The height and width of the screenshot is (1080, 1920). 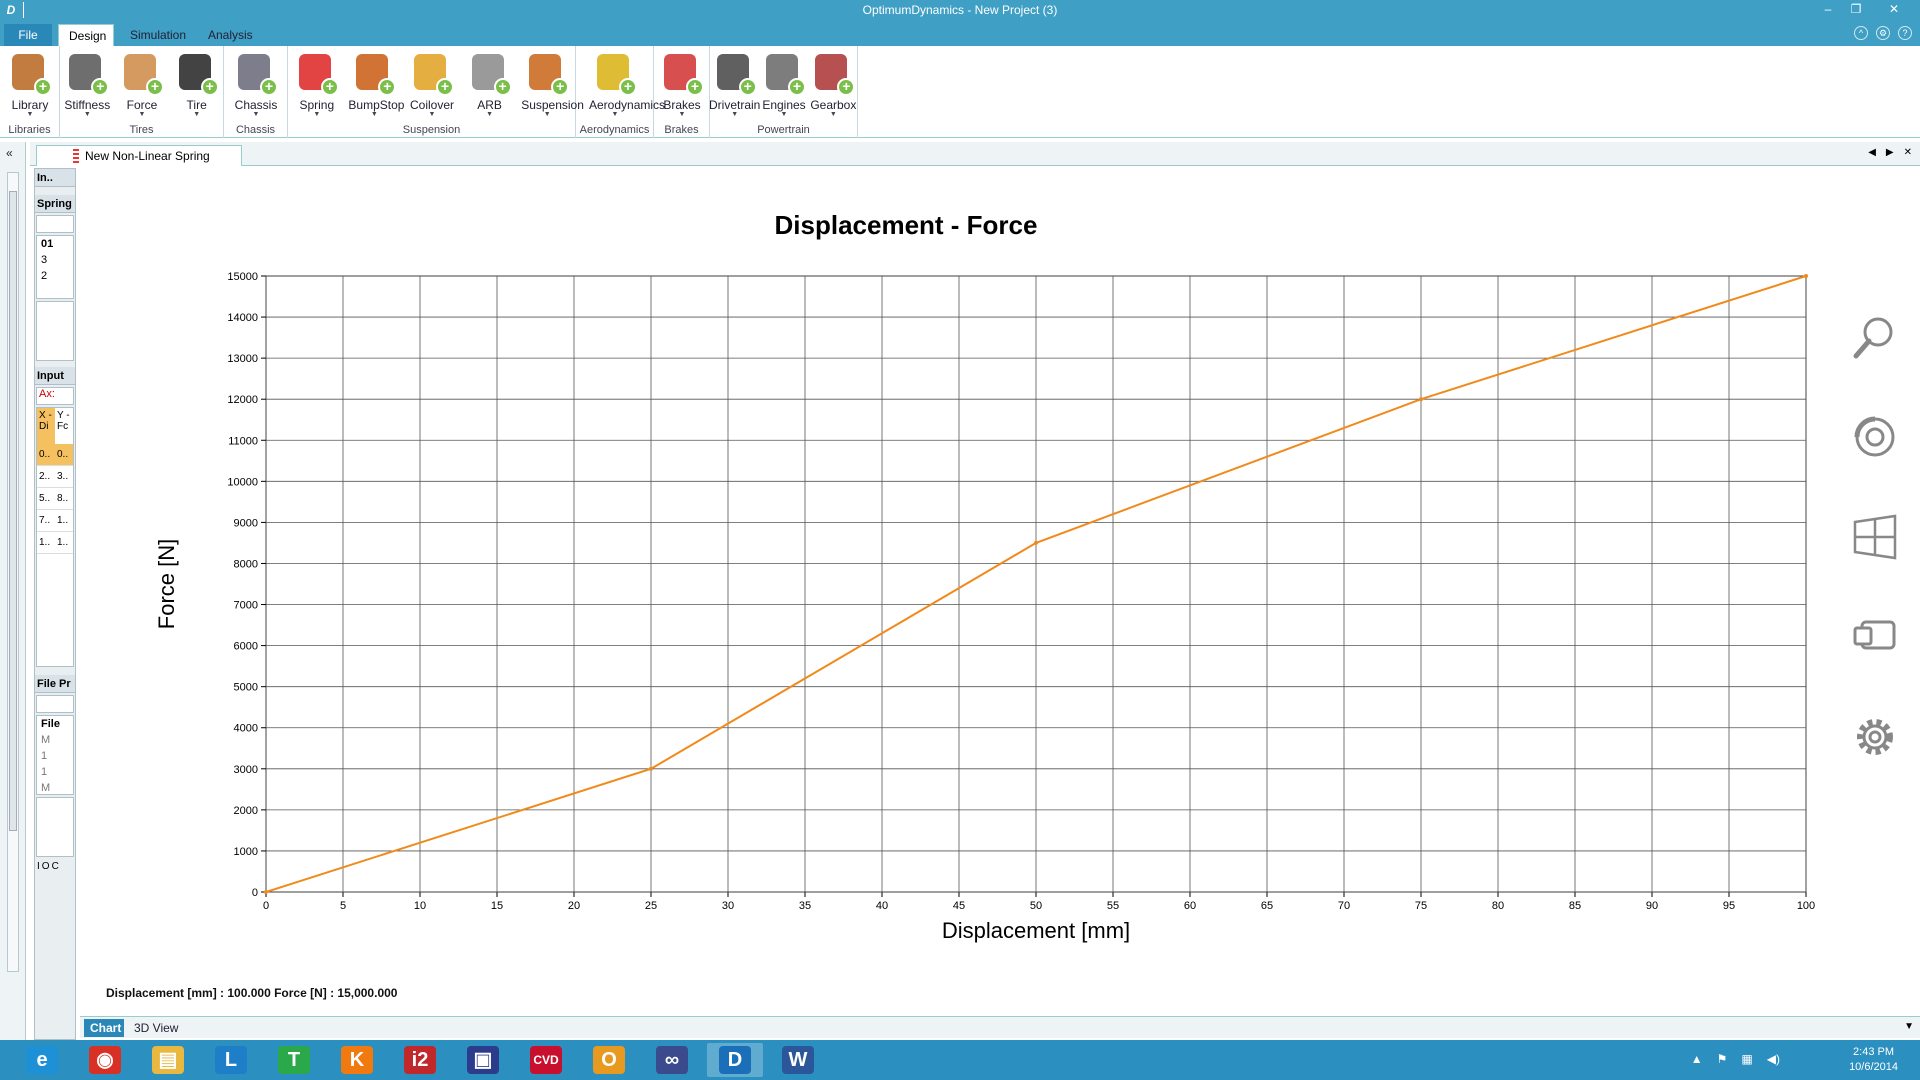 What do you see at coordinates (45, 421) in the screenshot?
I see `column-header-x: X - Di` at bounding box center [45, 421].